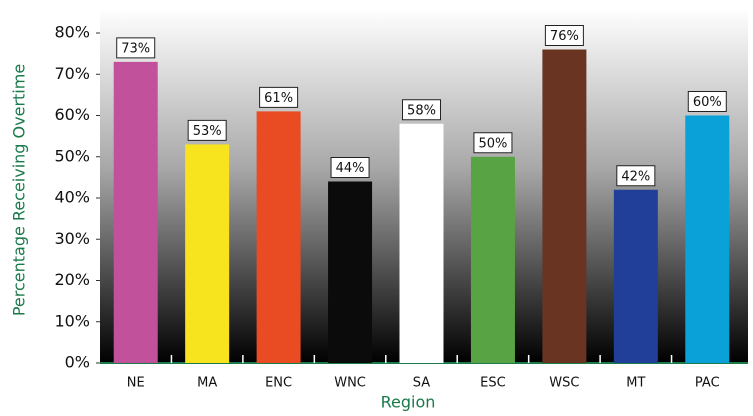  Describe the element at coordinates (207, 383) in the screenshot. I see `x-tick-label: MA` at that location.